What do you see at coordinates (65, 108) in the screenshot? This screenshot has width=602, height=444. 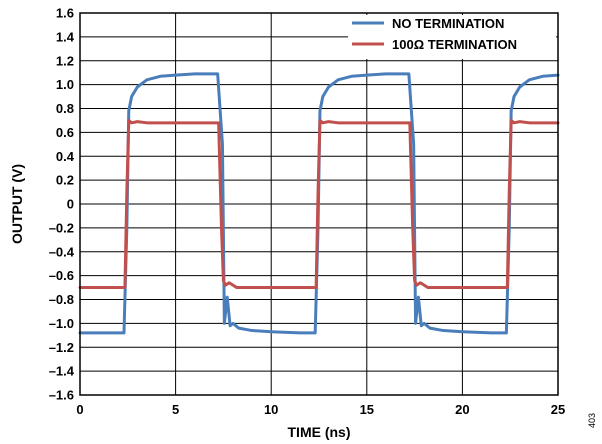 I see `y-tick-label: 0.8` at bounding box center [65, 108].